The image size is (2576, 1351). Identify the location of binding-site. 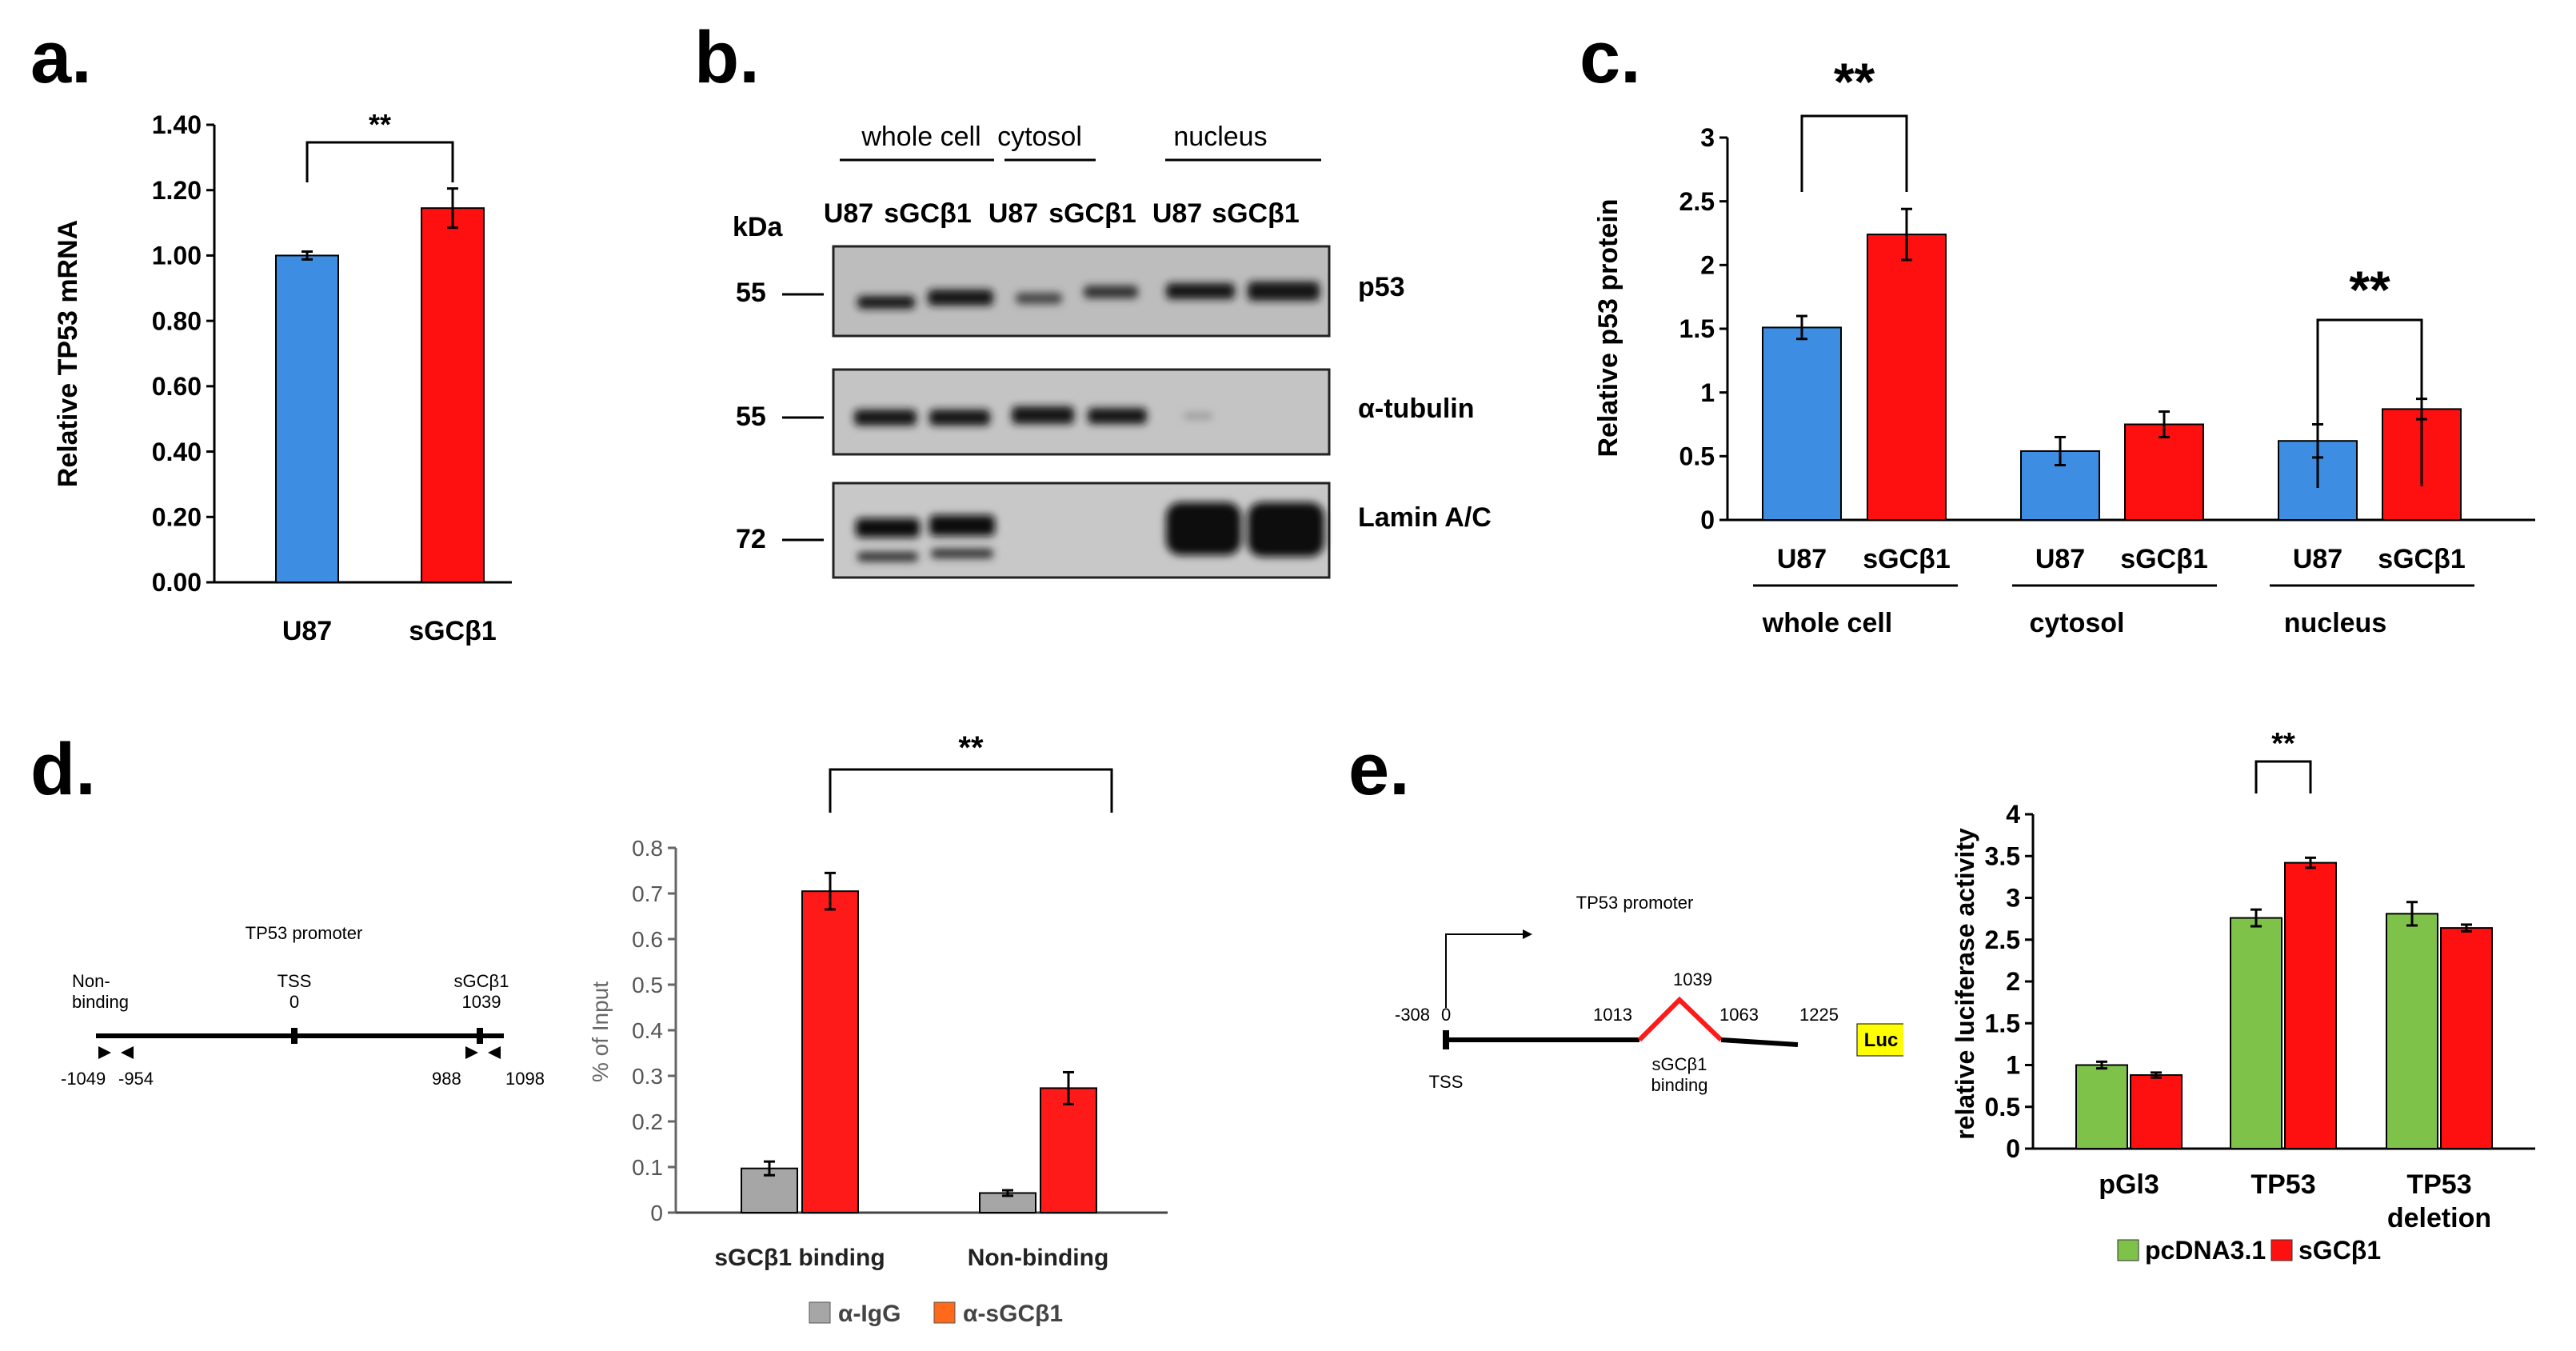
(1680, 1019).